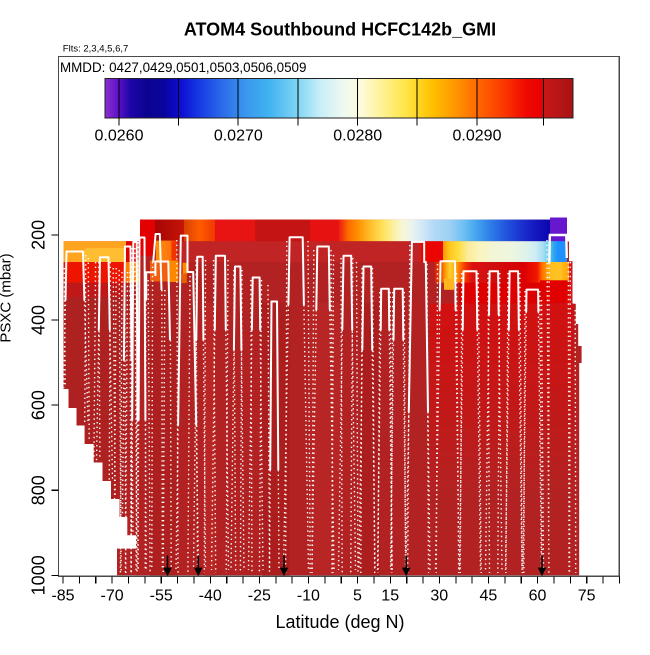  Describe the element at coordinates (238, 136) in the screenshot. I see `svg-text: 0.0270` at that location.